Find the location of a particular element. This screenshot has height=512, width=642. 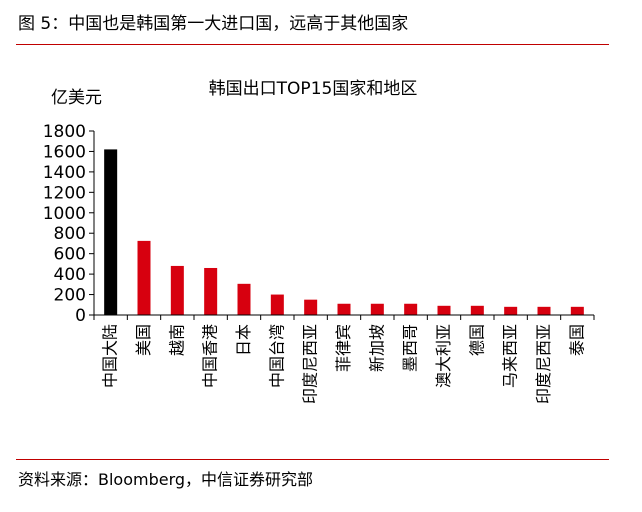

x-category-label: 墨西哥 is located at coordinates (410, 348).